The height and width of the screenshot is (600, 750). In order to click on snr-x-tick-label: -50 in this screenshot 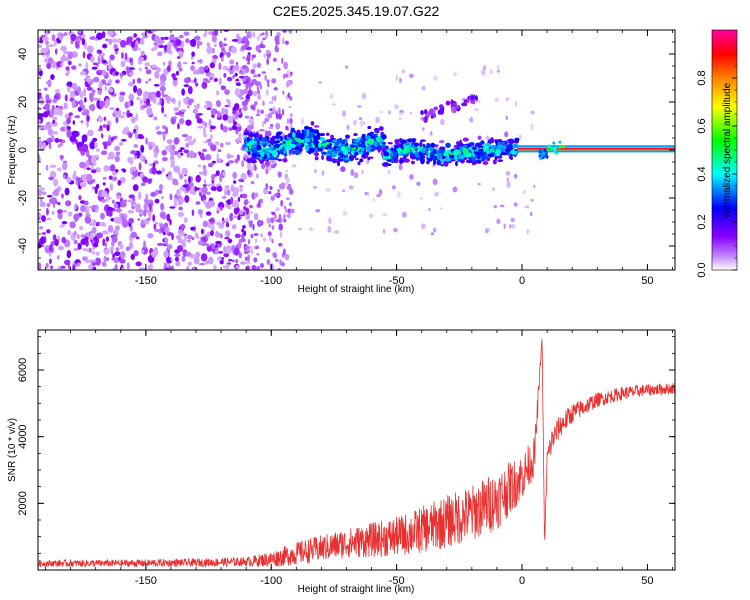, I will do `click(397, 581)`.